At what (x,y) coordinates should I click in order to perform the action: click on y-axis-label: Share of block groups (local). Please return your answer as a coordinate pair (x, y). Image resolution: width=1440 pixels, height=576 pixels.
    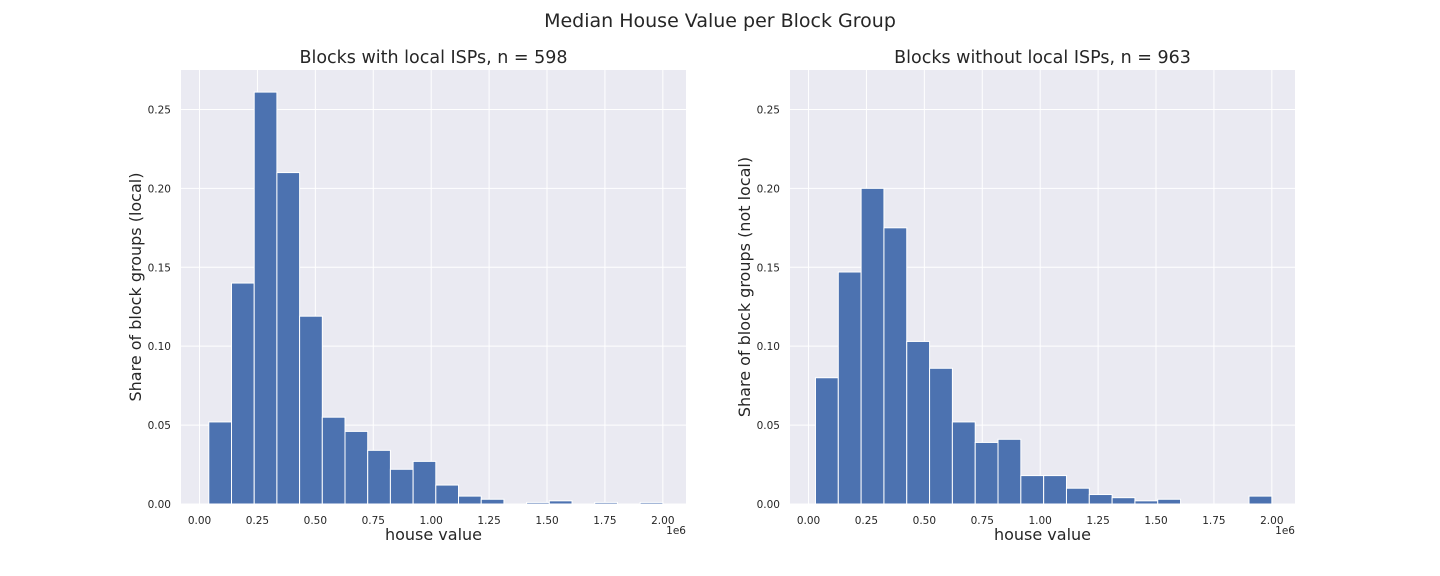
    Looking at the image, I should click on (135, 287).